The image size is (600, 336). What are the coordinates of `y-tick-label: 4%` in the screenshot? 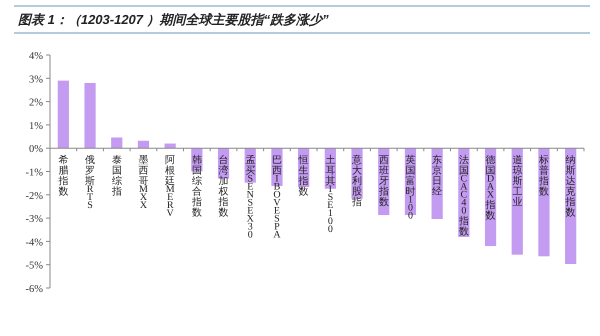 It's located at (36, 56).